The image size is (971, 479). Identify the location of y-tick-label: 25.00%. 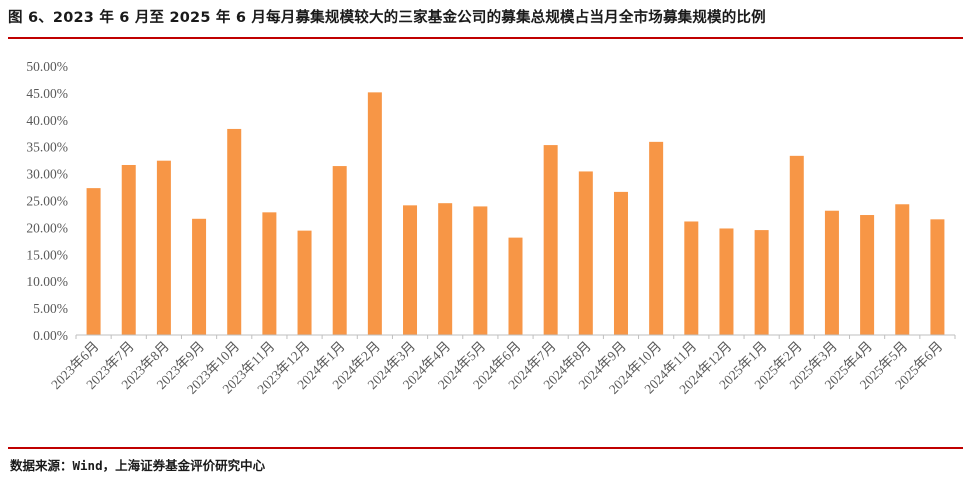
(47, 201).